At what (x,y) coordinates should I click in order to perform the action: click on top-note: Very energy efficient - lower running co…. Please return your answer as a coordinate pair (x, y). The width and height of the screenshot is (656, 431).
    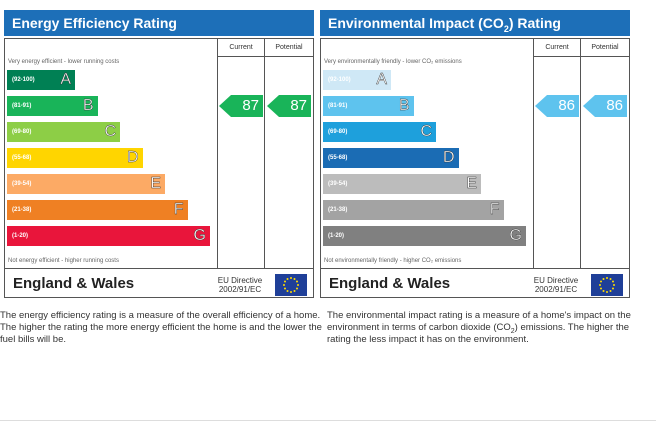
    Looking at the image, I should click on (64, 62).